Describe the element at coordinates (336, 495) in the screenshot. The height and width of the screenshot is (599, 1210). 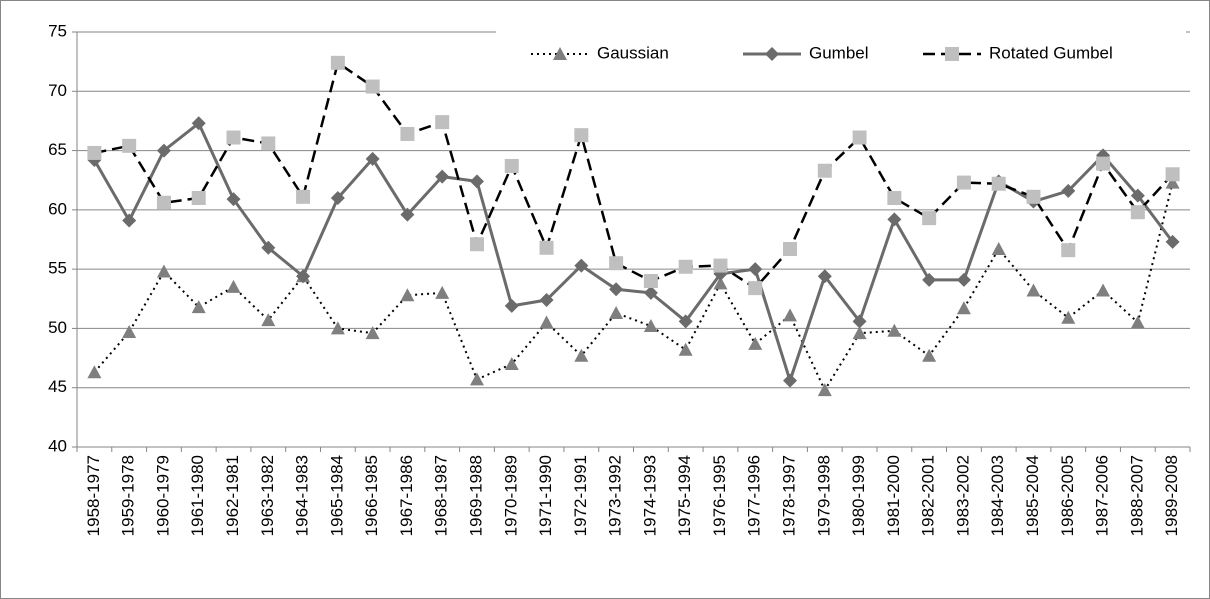
I see `x-tick-label: 1965-1984` at that location.